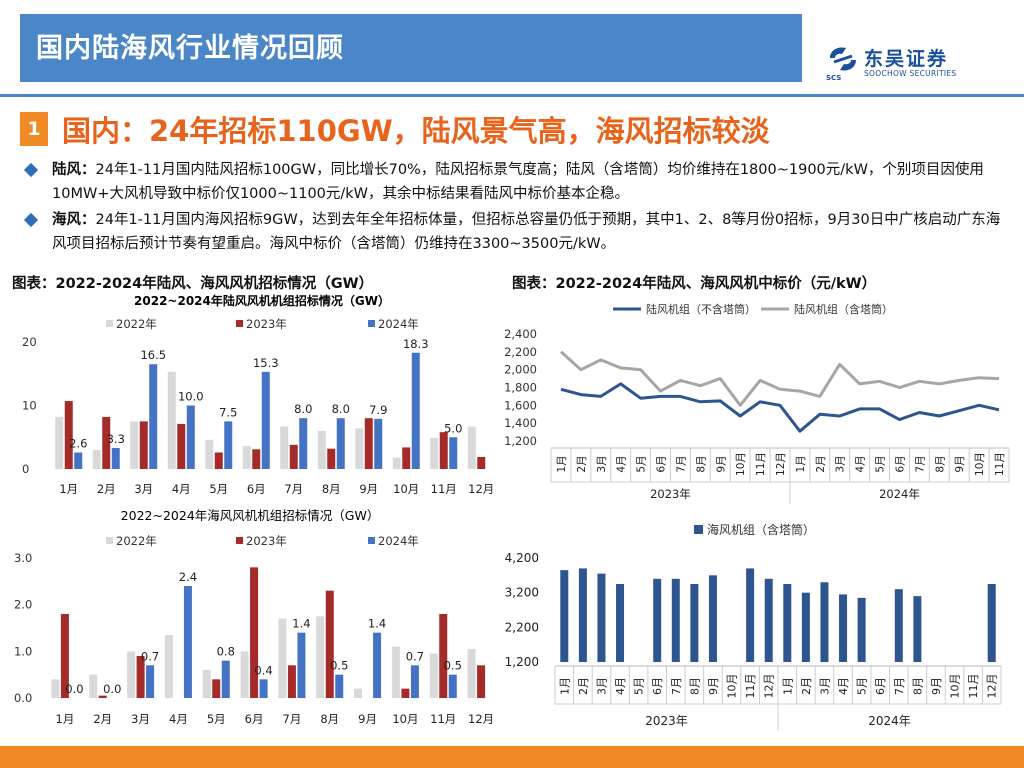  What do you see at coordinates (889, 721) in the screenshot?
I see `x-group-label: 2024年` at bounding box center [889, 721].